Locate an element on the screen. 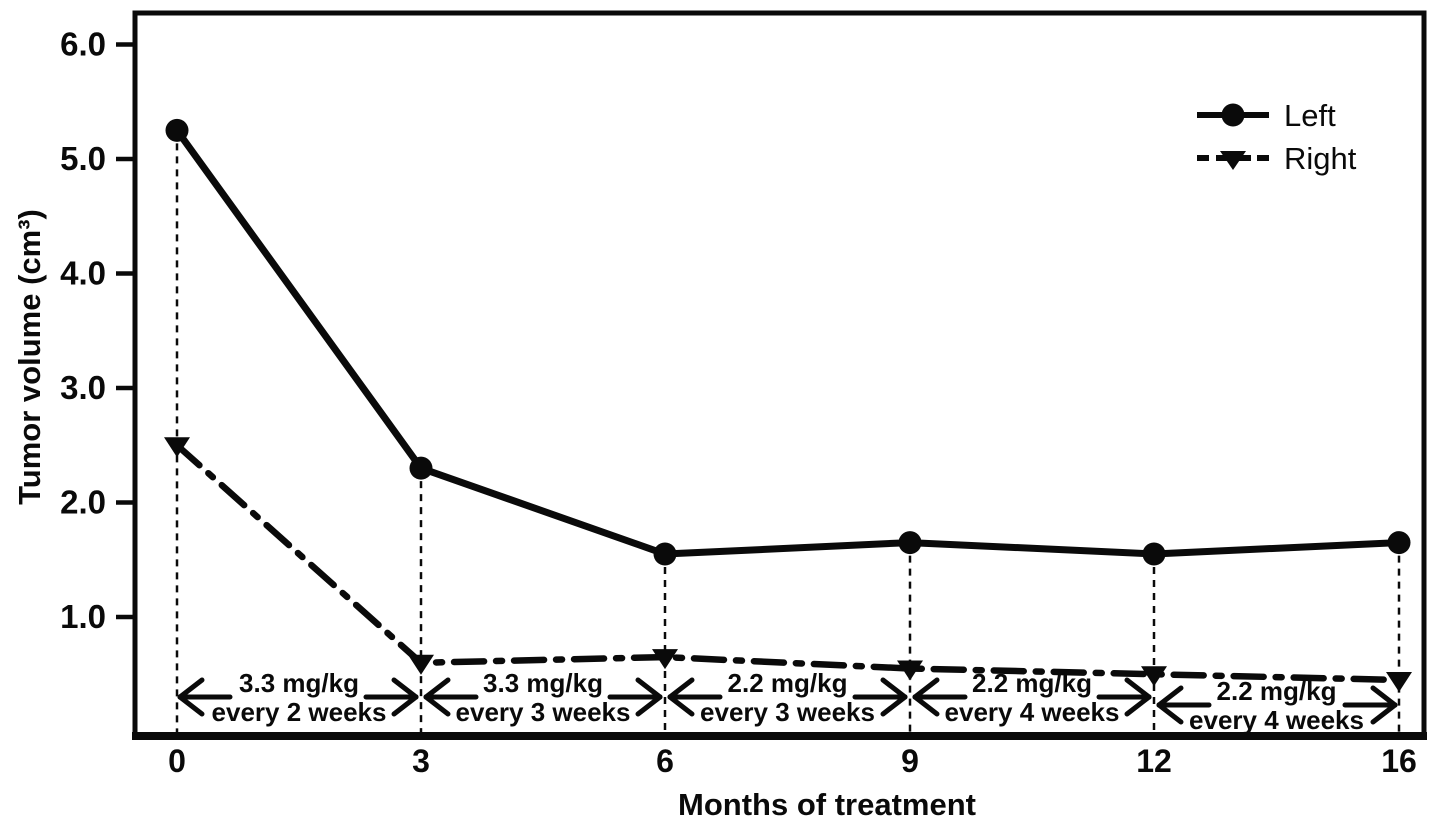 Image resolution: width=1441 pixels, height=830 pixels. y-tick-label: 6.0 is located at coordinates (83, 44).